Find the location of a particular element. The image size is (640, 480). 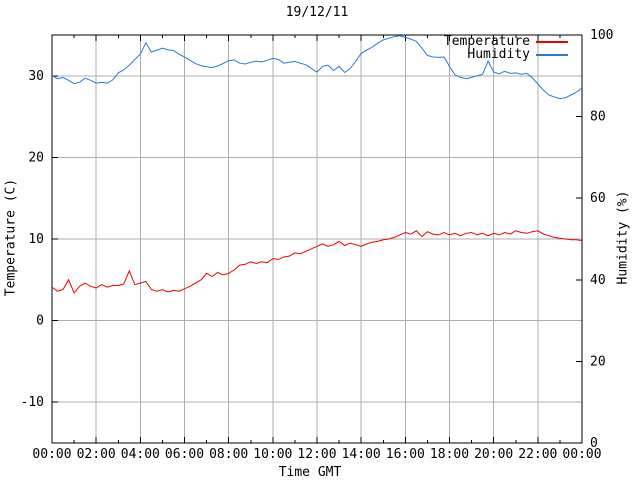

humidity-series-line is located at coordinates (317, 67).